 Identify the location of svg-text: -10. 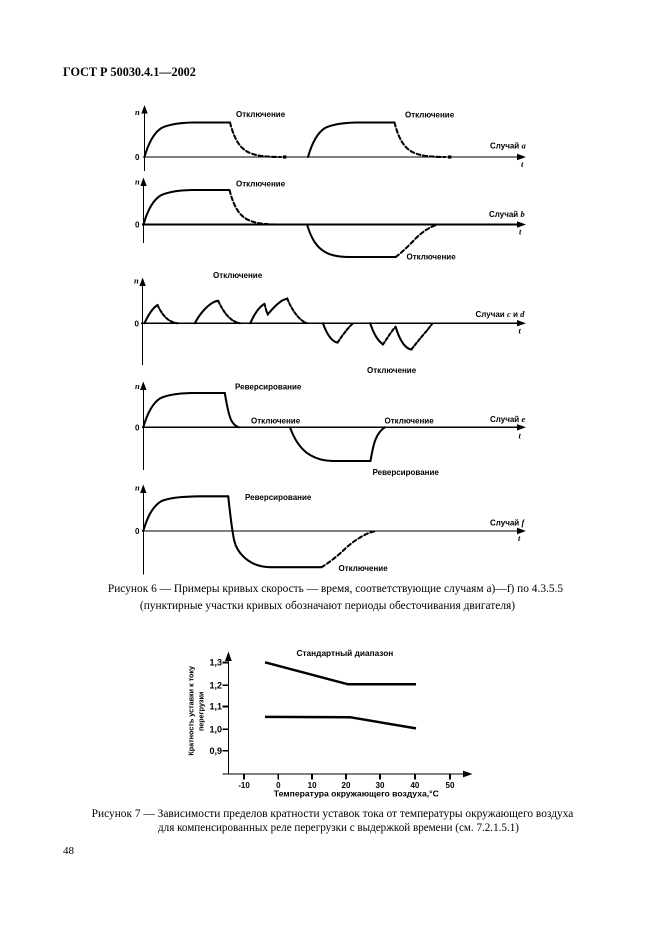
(244, 785).